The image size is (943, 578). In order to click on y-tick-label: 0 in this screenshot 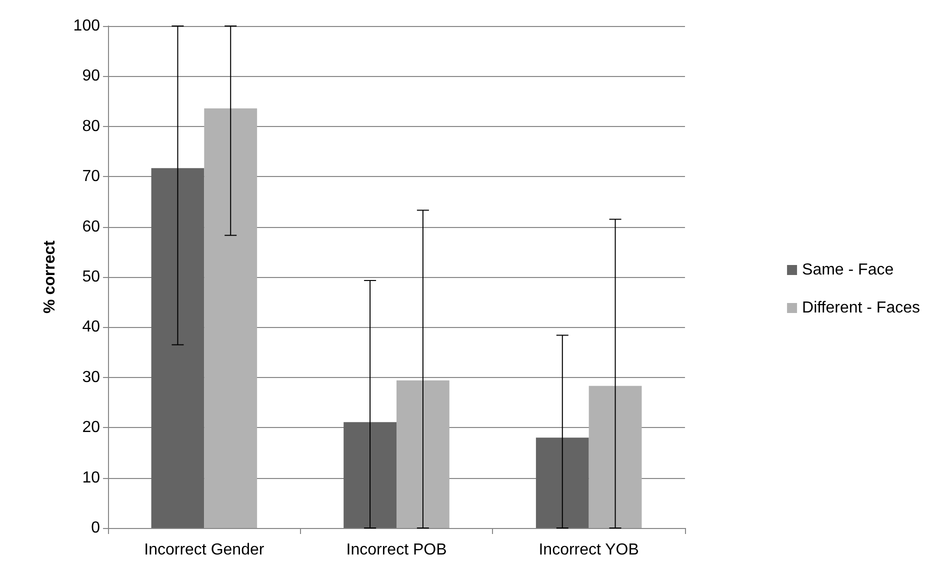, I will do `click(95, 528)`.